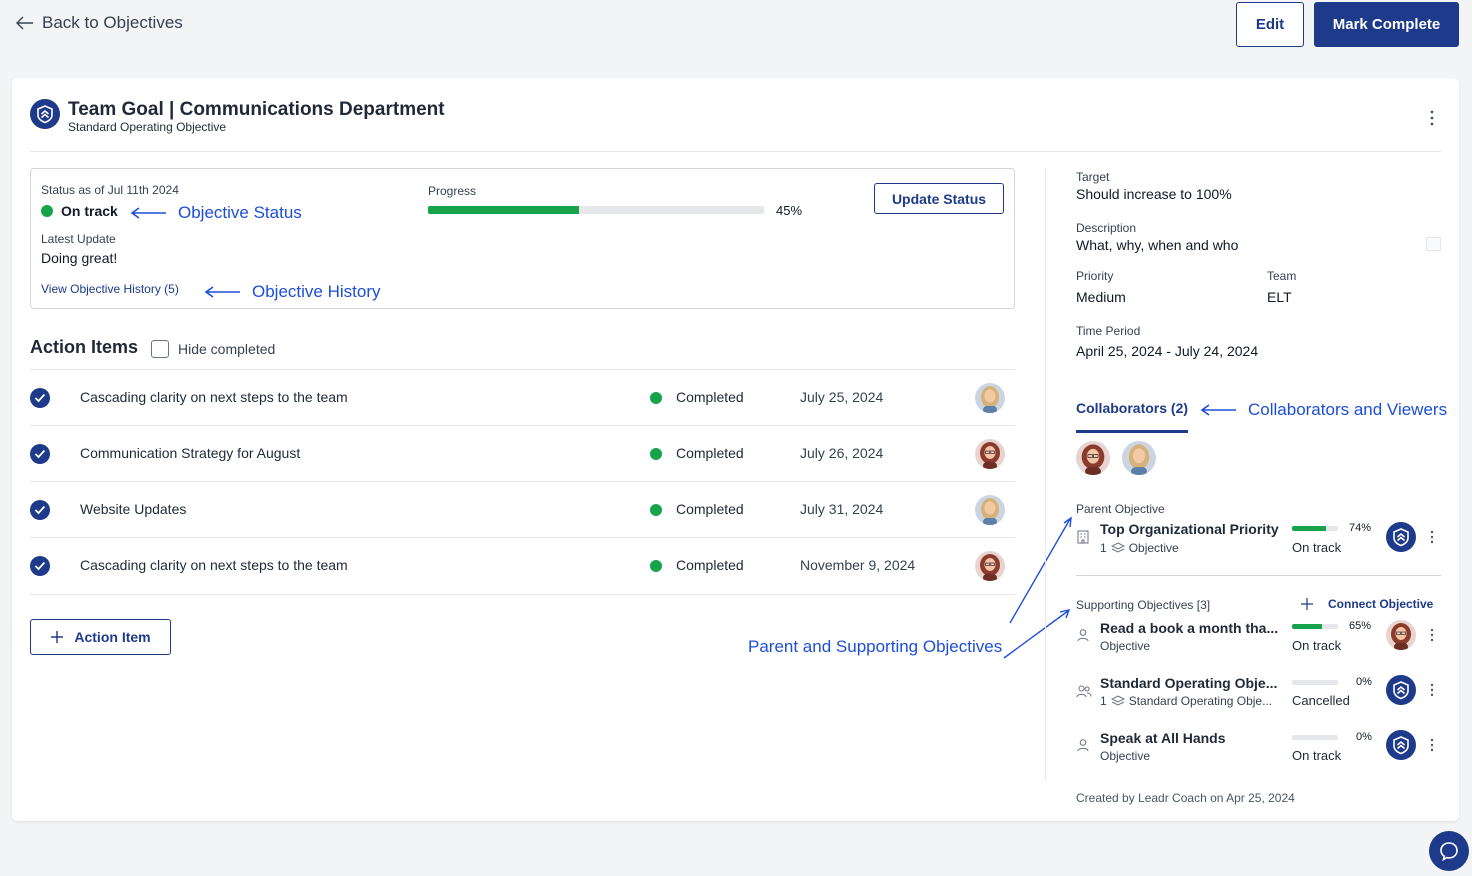  I want to click on parent-progress-bar, so click(1315, 528).